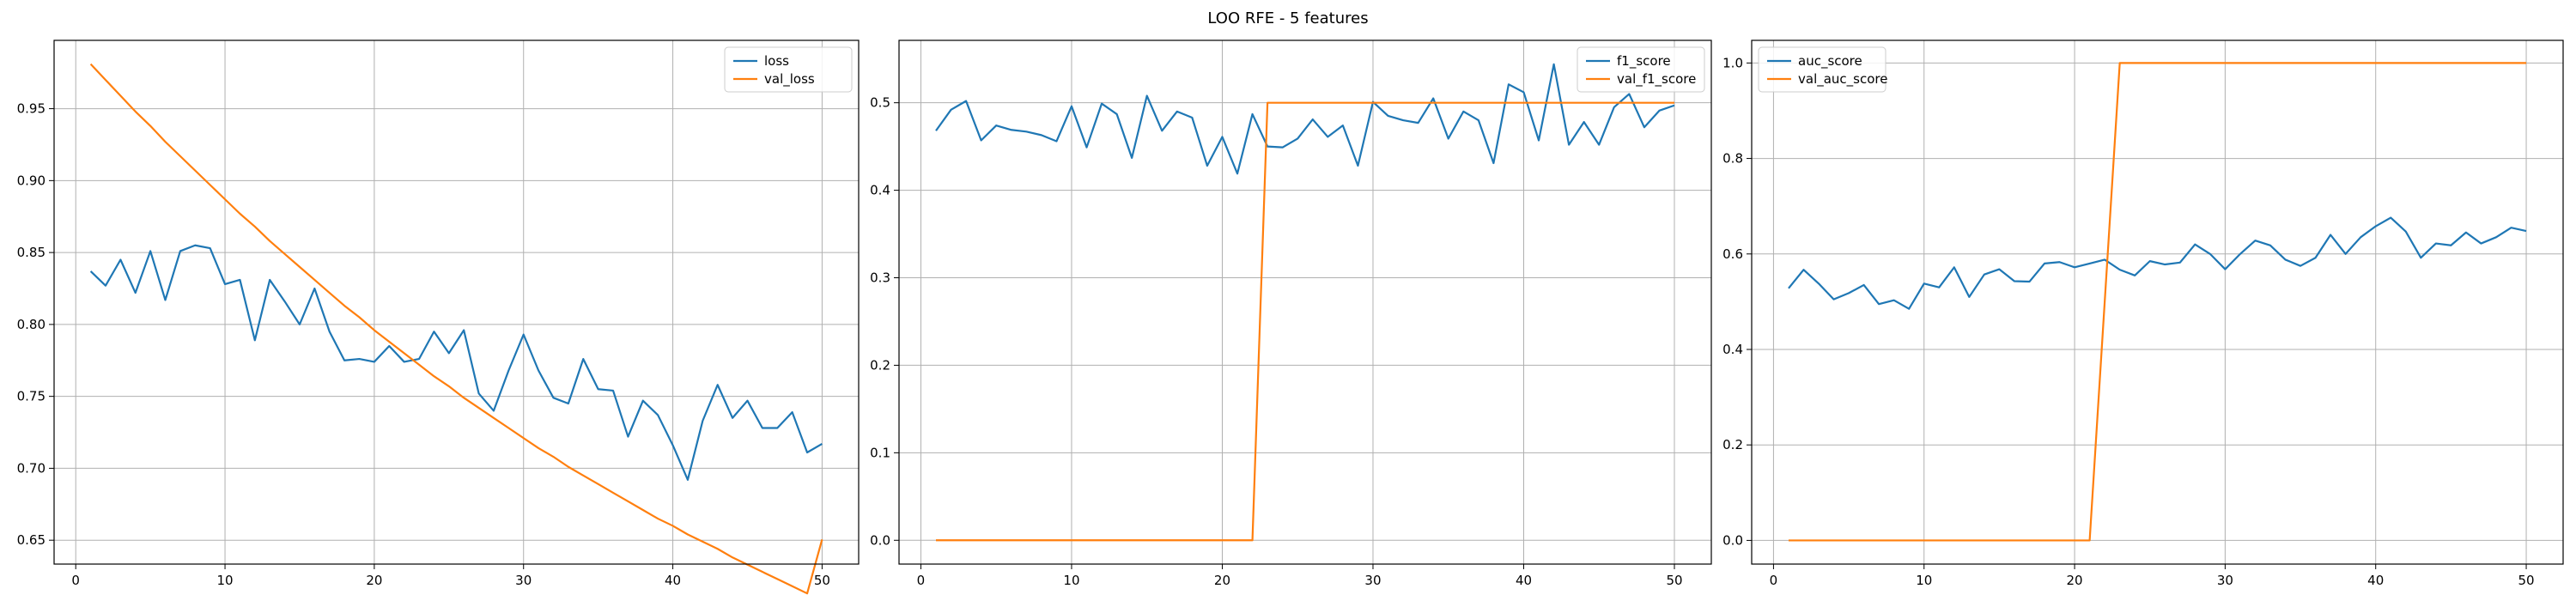 The width and height of the screenshot is (2576, 601). I want to click on series-line-loss, so click(456, 362).